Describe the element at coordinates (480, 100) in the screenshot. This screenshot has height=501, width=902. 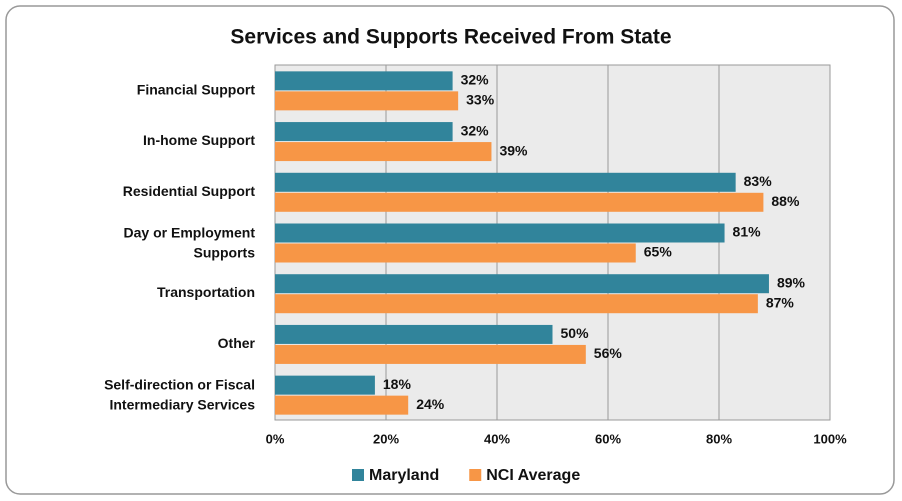
I see `data-label: 33%` at that location.